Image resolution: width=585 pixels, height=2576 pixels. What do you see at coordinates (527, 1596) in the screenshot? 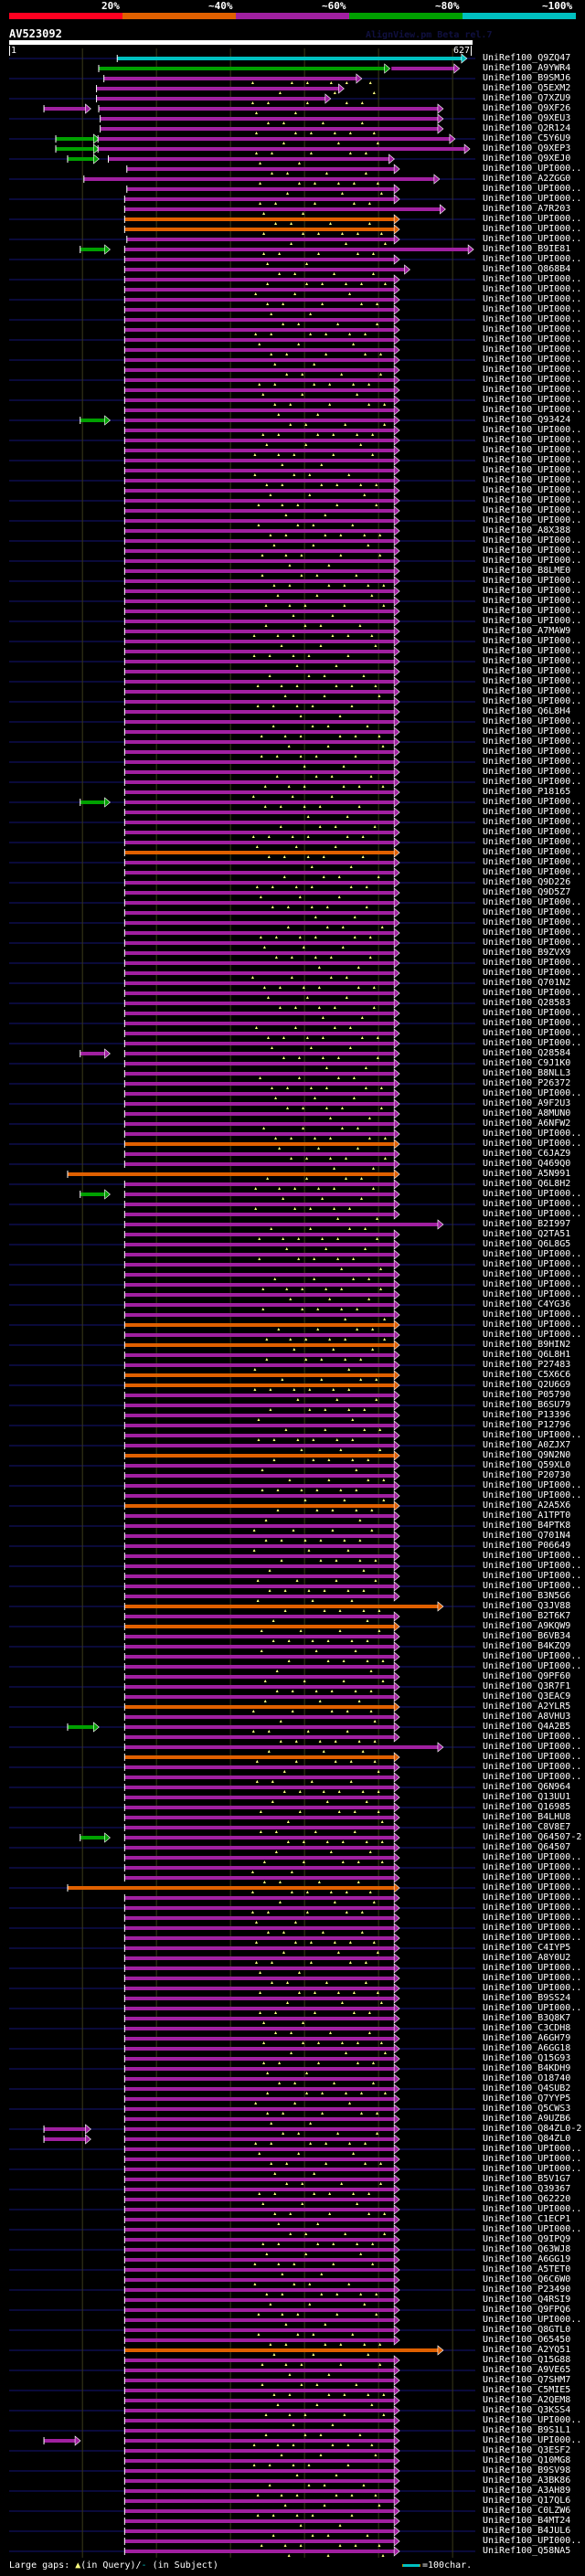
I see `hit-label: UniRef100_B3N5G6` at bounding box center [527, 1596].